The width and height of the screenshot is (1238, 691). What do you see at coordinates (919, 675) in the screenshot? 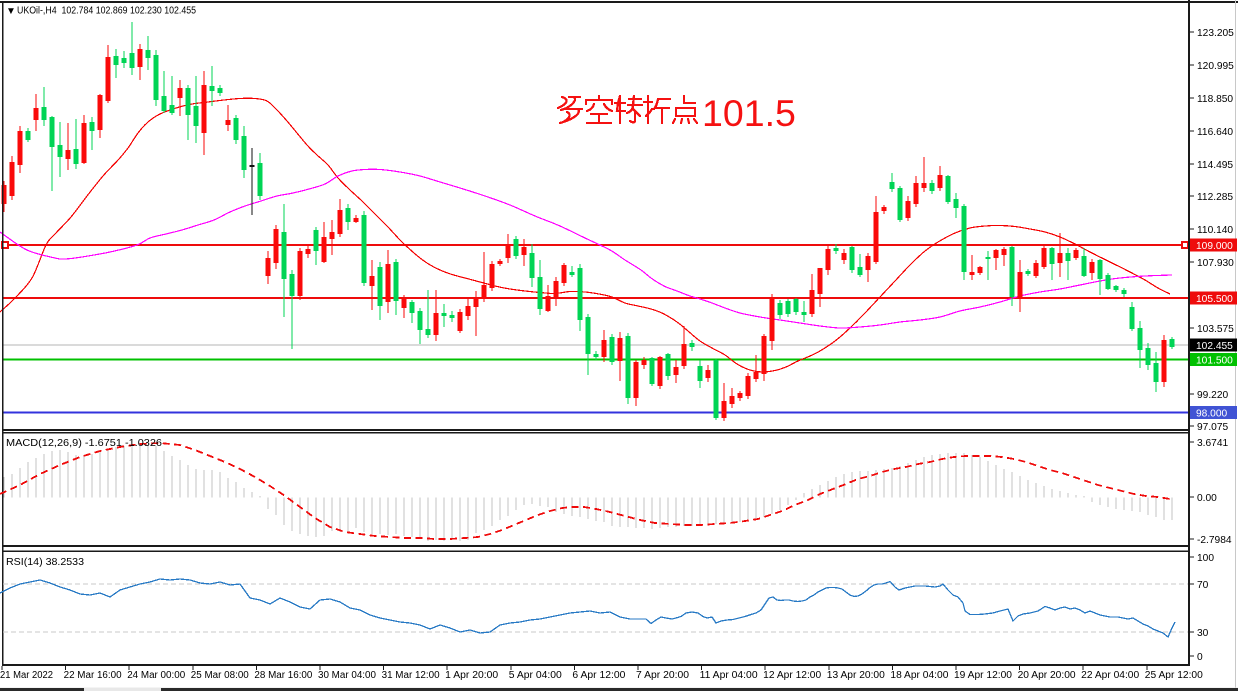
I see `svg-text: 18 Apr 04:00` at bounding box center [919, 675].